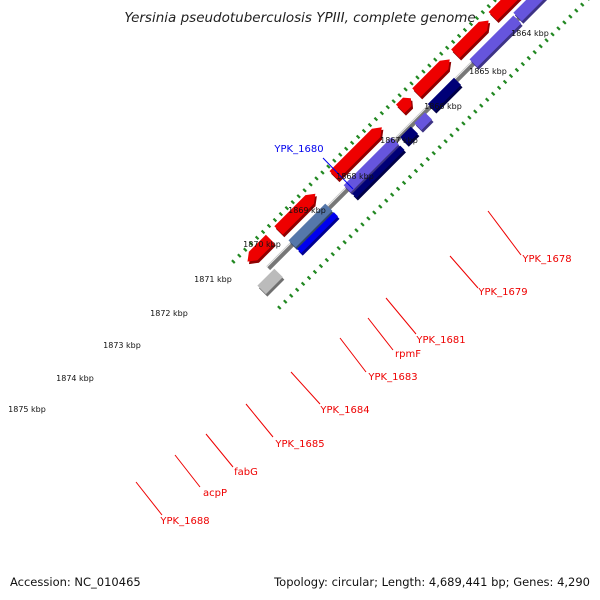  Describe the element at coordinates (392, 377) in the screenshot. I see `gene-label: YPK_1683` at that location.